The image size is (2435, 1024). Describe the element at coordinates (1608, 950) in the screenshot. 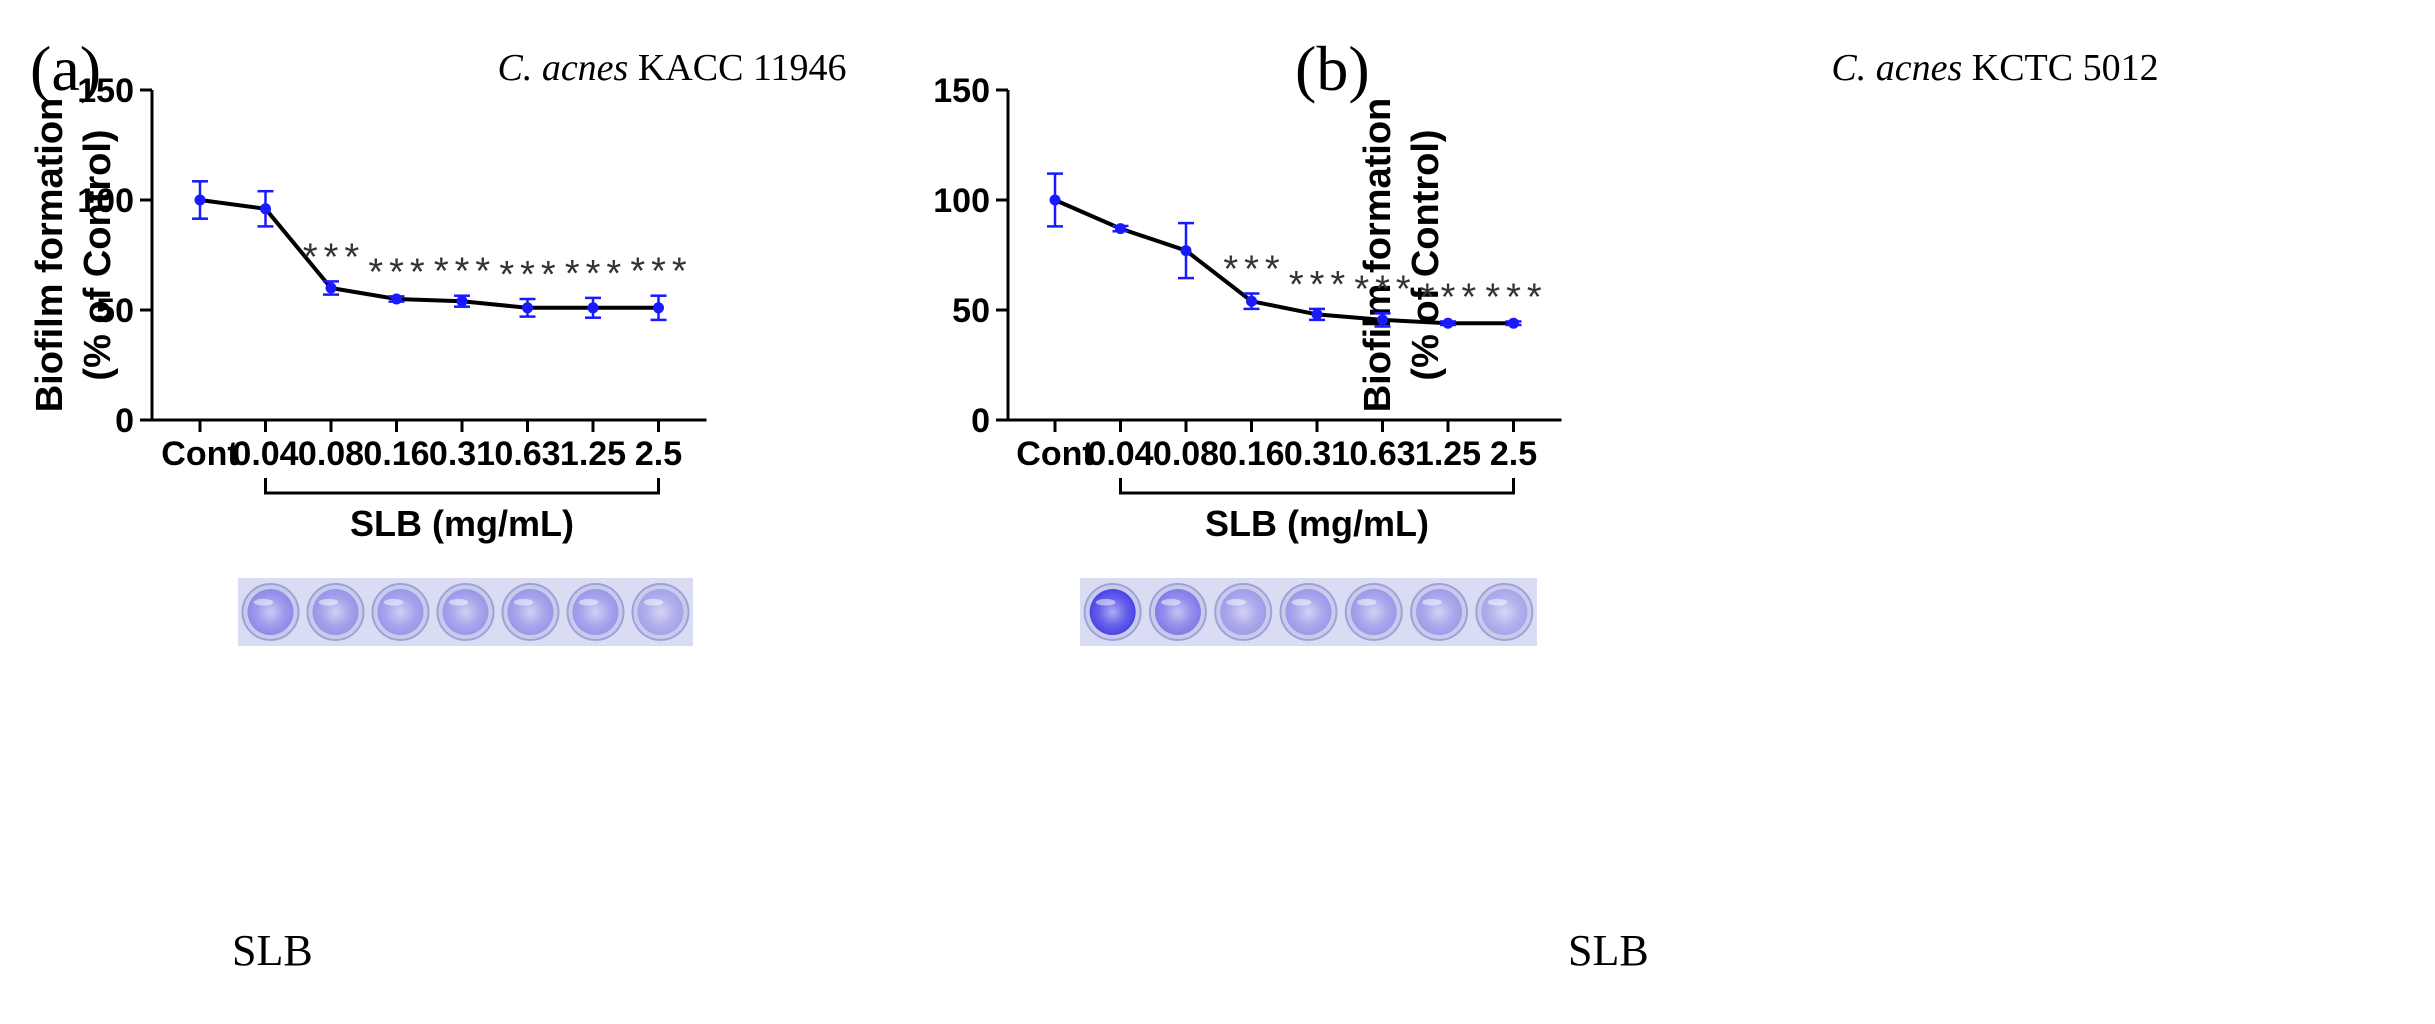

I see `panel-b-strip-label: SLB` at that location.